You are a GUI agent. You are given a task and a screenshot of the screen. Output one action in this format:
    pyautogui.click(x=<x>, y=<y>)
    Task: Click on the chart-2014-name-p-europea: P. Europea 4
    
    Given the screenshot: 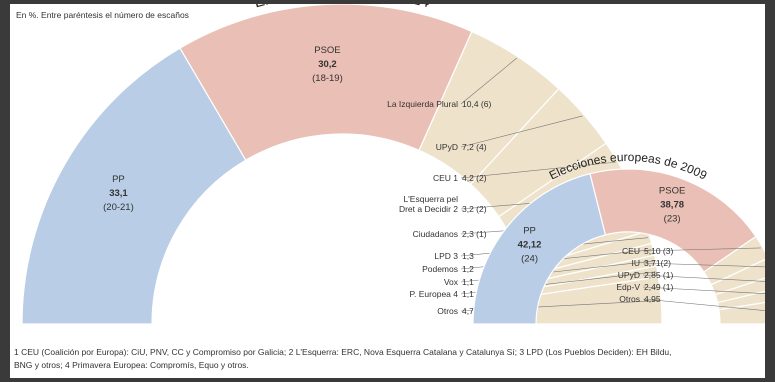 What is the action you would take?
    pyautogui.click(x=433, y=294)
    